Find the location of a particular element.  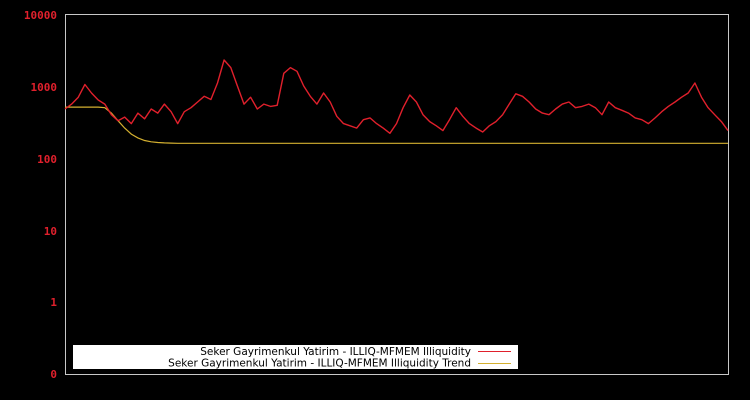

y-tick-label: 1000 is located at coordinates (44, 87).